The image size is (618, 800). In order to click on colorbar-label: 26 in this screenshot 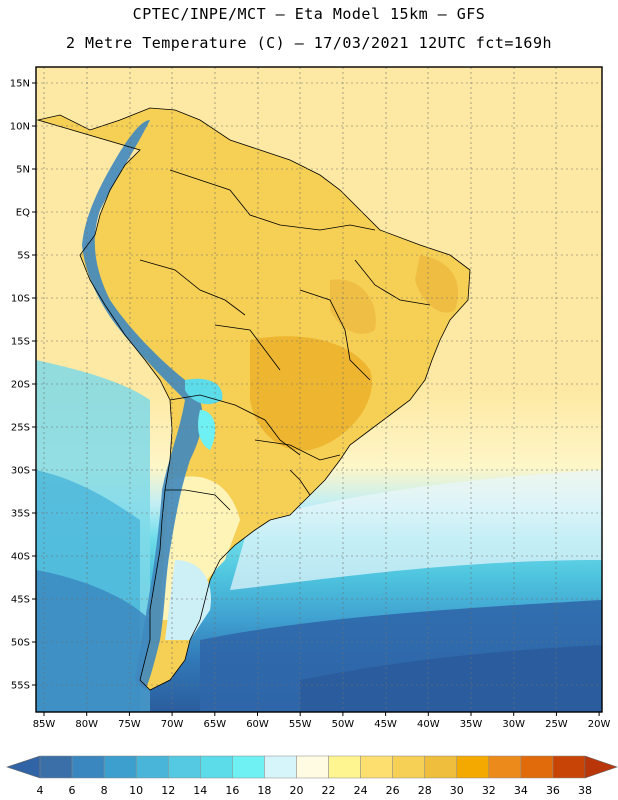, I will do `click(393, 790)`.